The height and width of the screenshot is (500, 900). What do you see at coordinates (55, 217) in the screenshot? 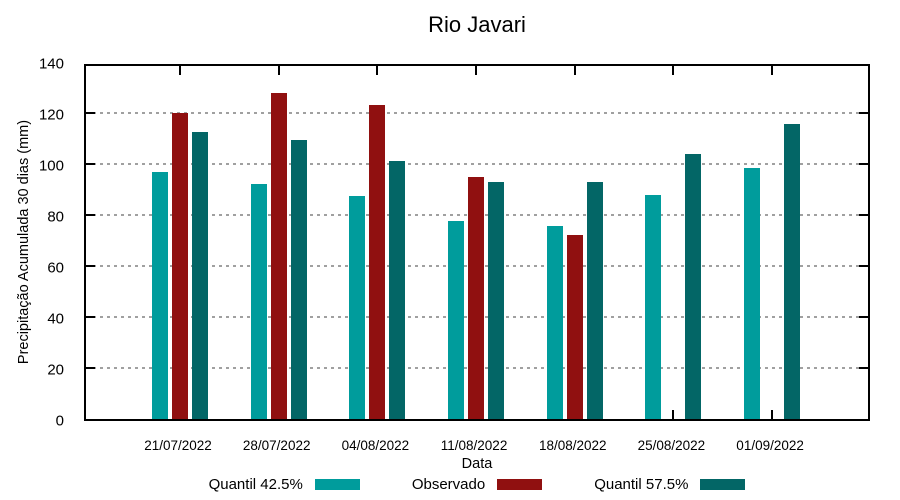
I see `y-tick-label-80: 80` at bounding box center [55, 217].